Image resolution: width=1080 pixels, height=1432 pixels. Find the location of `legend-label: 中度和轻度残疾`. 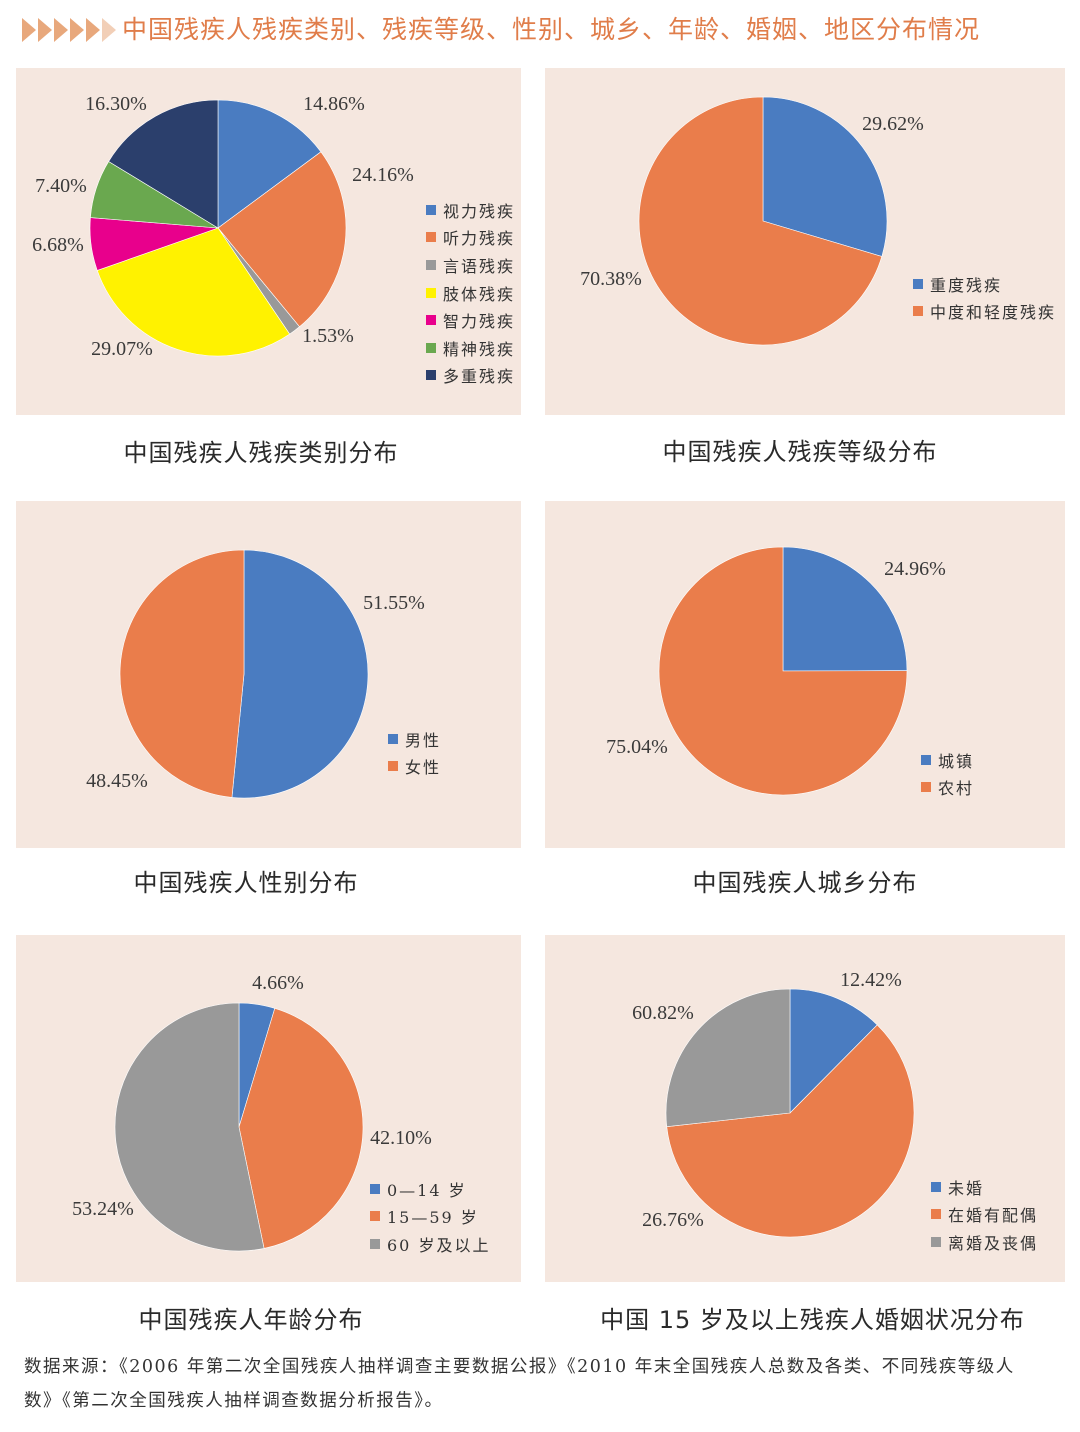

legend-label: 中度和轻度残疾 is located at coordinates (993, 313).